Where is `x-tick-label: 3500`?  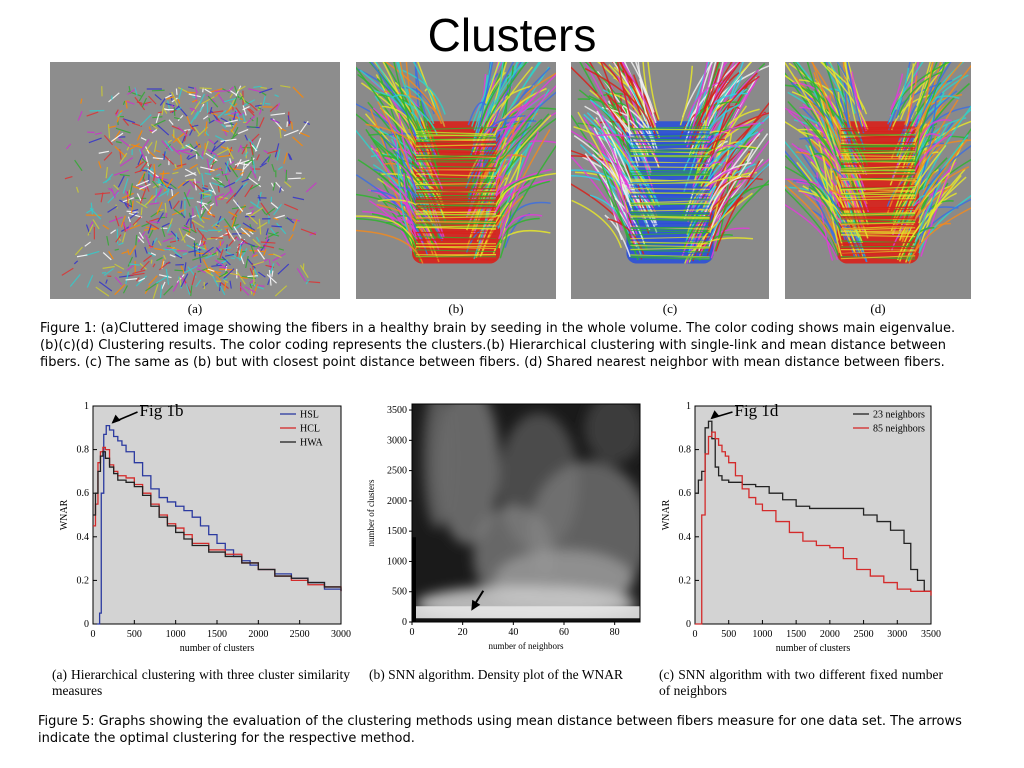
x-tick-label: 3500 is located at coordinates (931, 634).